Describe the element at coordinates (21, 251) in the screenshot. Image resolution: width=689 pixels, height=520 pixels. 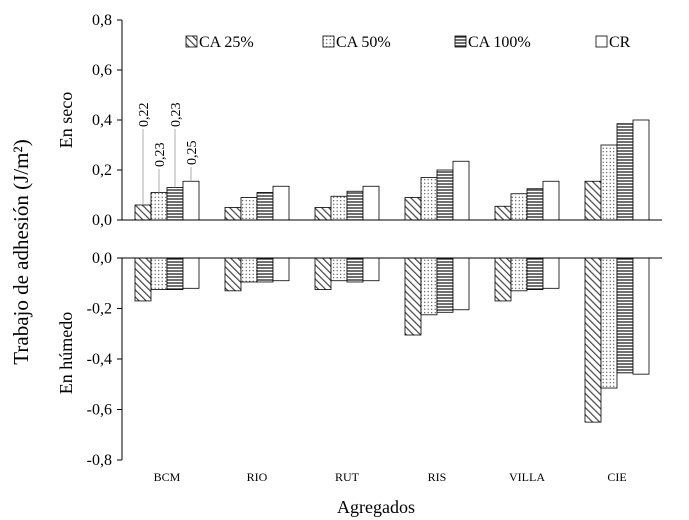
I see `y-axis-title: Trabajo de adhesión (J/m²)` at that location.